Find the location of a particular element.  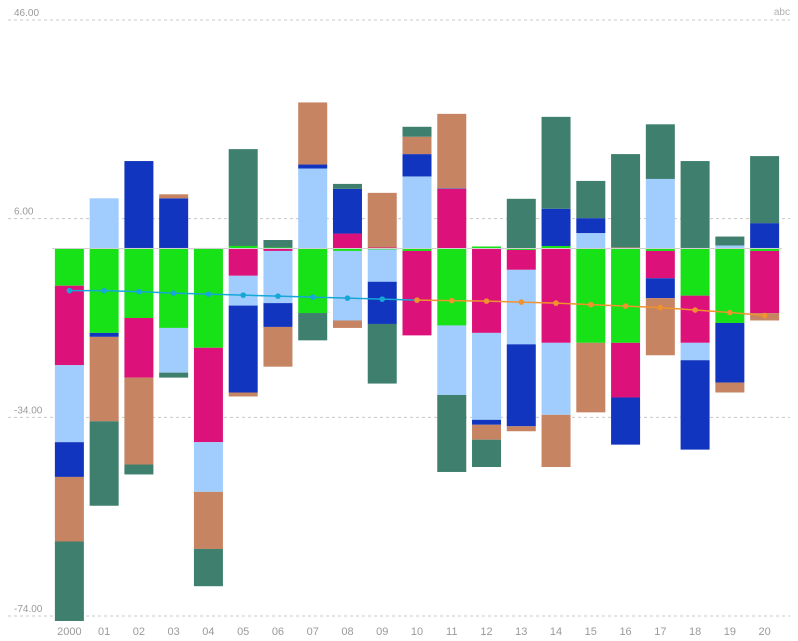

y-tick-label: 46.00 is located at coordinates (26, 13).